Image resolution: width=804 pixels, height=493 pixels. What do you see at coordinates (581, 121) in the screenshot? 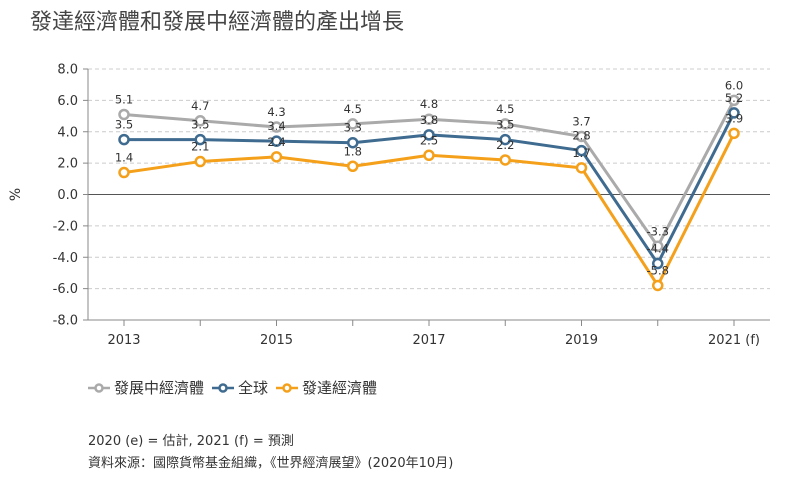
I see `data-label: 3.7` at bounding box center [581, 121].